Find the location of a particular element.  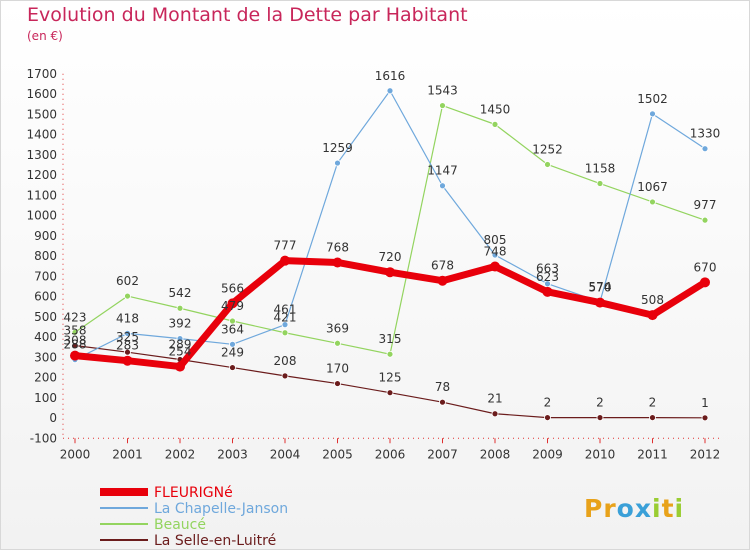

x-tick-label: 2002 is located at coordinates (180, 454).